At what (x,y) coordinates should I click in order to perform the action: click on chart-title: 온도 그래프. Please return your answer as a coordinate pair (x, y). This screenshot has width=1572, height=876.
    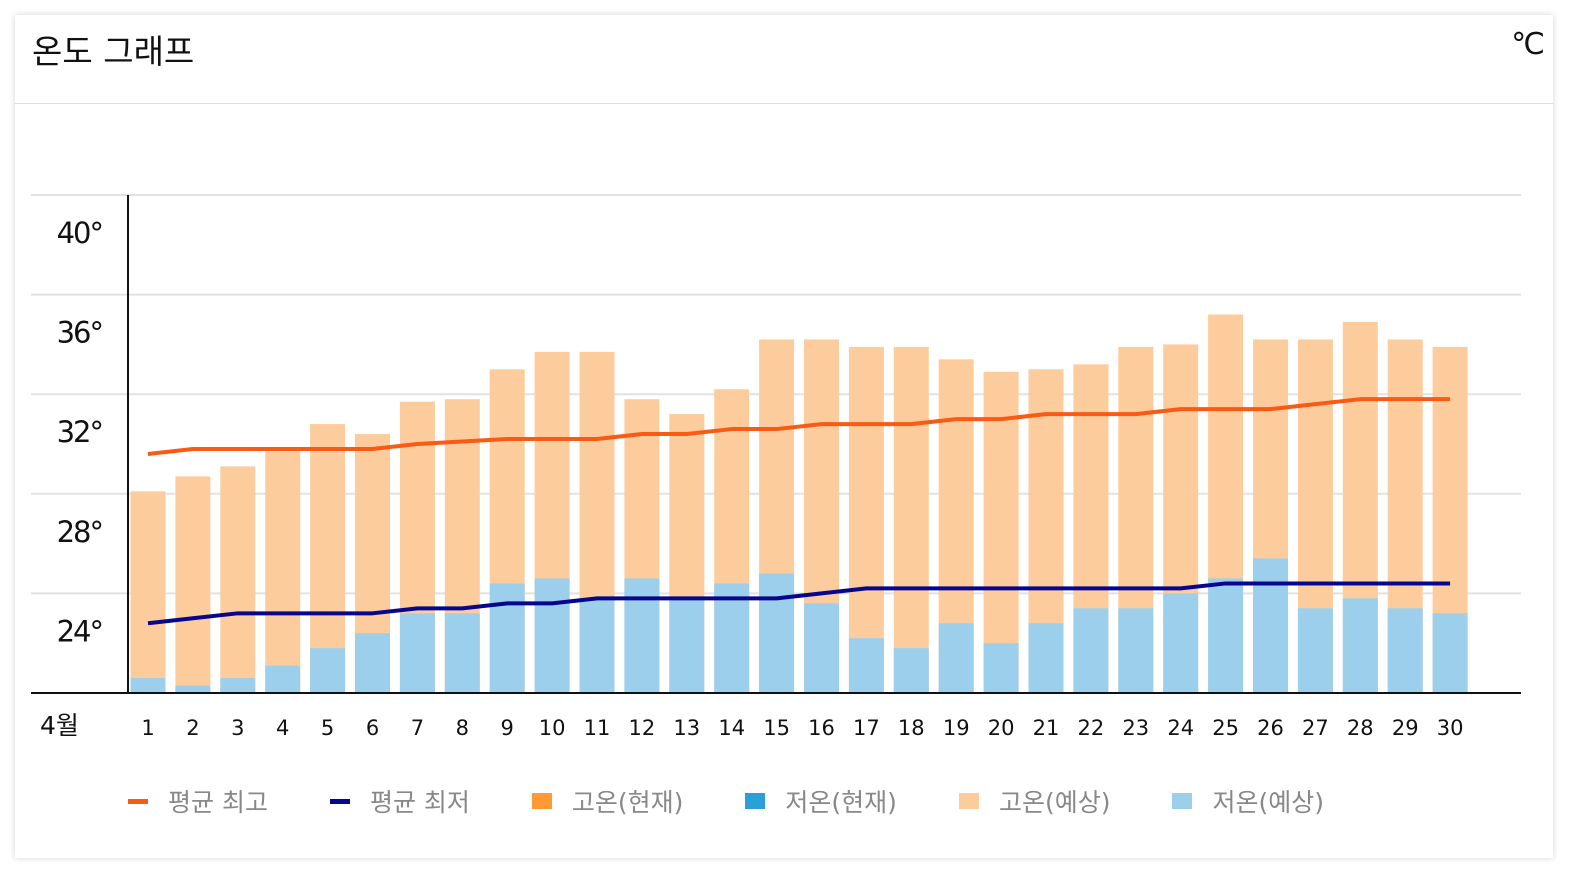
    Looking at the image, I should click on (113, 51).